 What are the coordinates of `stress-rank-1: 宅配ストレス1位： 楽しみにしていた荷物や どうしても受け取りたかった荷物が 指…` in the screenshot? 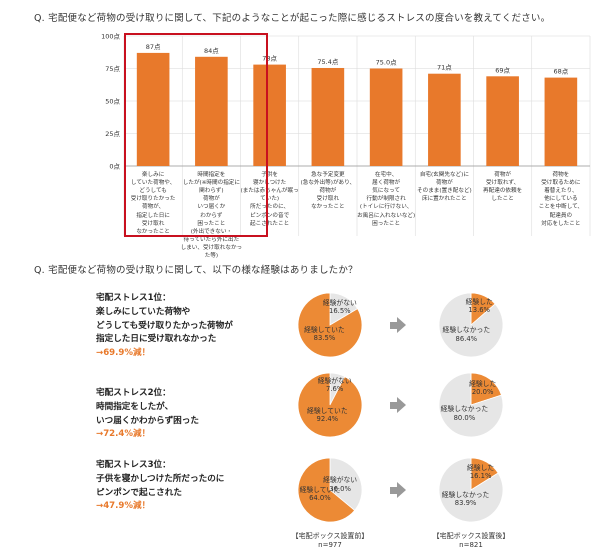 It's located at (164, 326).